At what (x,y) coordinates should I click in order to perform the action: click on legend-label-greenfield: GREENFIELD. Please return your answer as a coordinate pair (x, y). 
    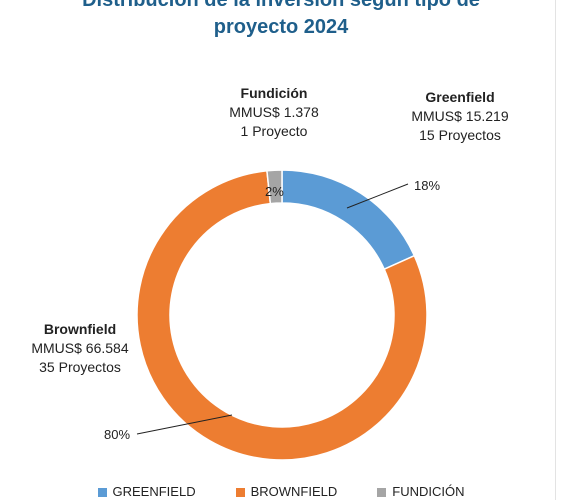
    Looking at the image, I should click on (154, 491).